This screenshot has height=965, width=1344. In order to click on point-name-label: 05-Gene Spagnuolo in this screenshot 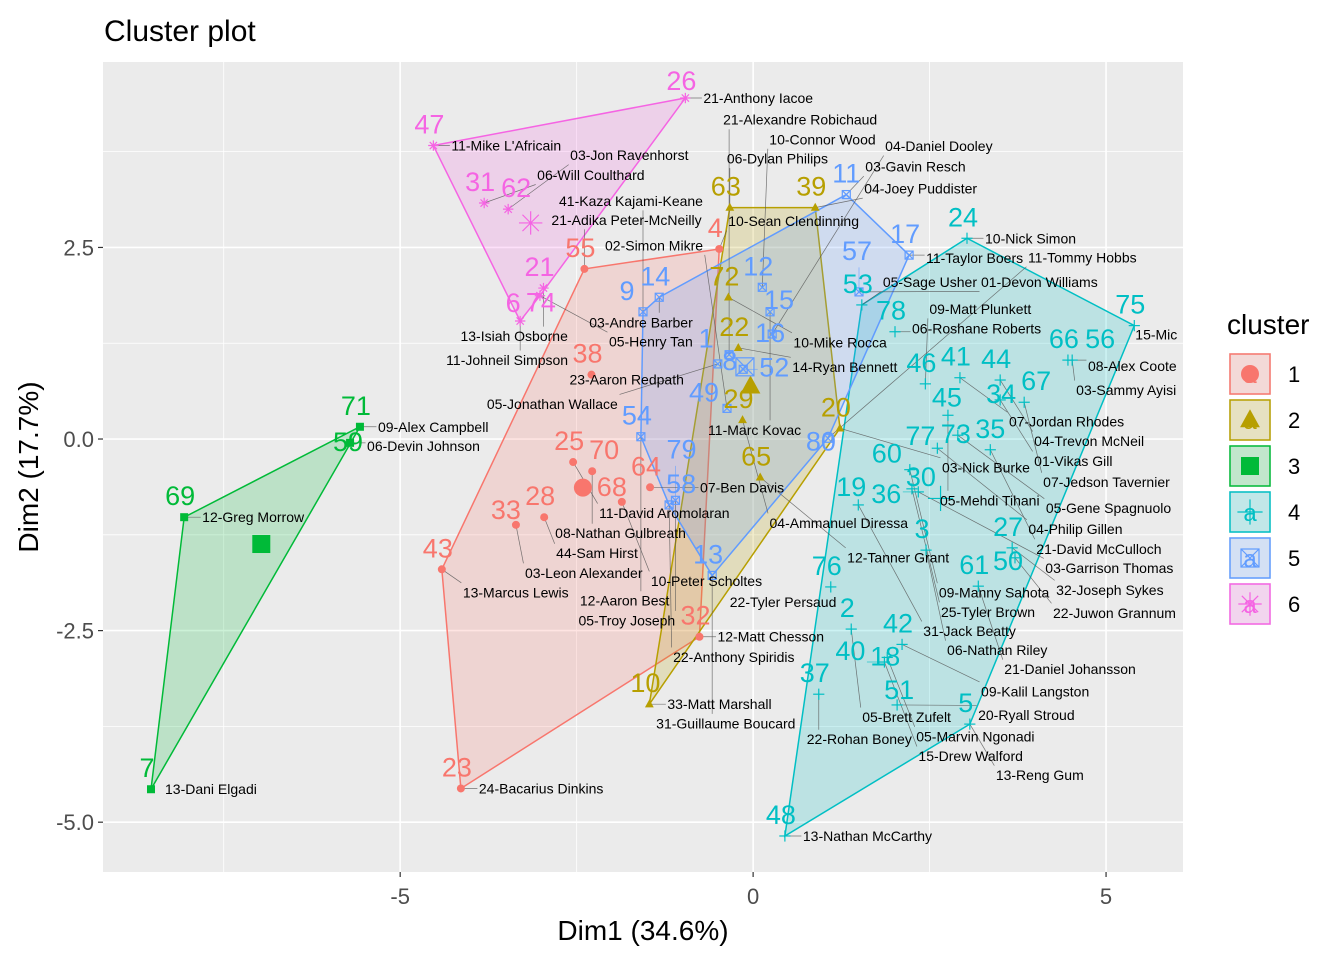, I will do `click(1109, 508)`.